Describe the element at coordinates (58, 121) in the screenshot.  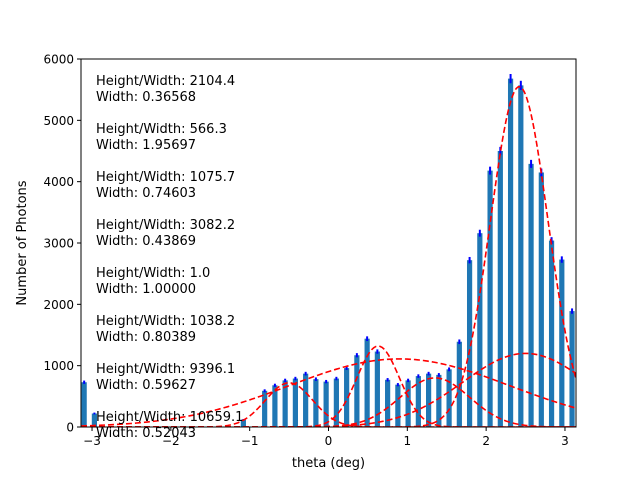
I see `y-tick-label: 5000` at that location.